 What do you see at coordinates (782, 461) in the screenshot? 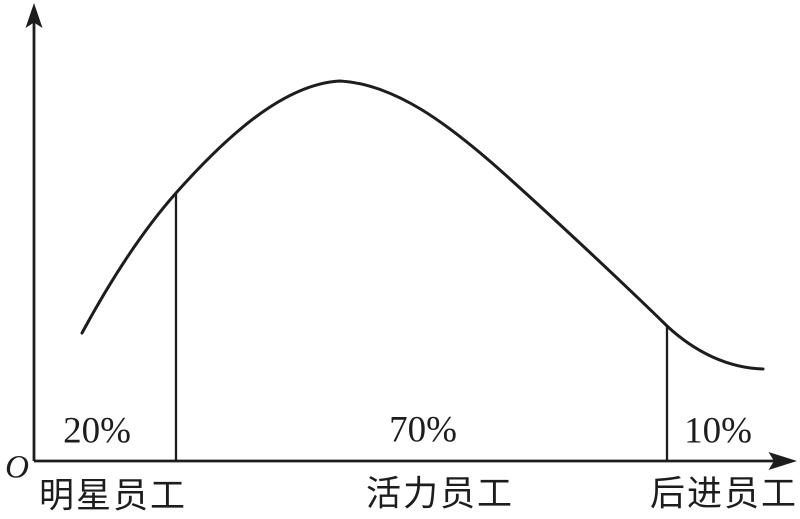
I see `x-axis-arrowhead-icon` at bounding box center [782, 461].